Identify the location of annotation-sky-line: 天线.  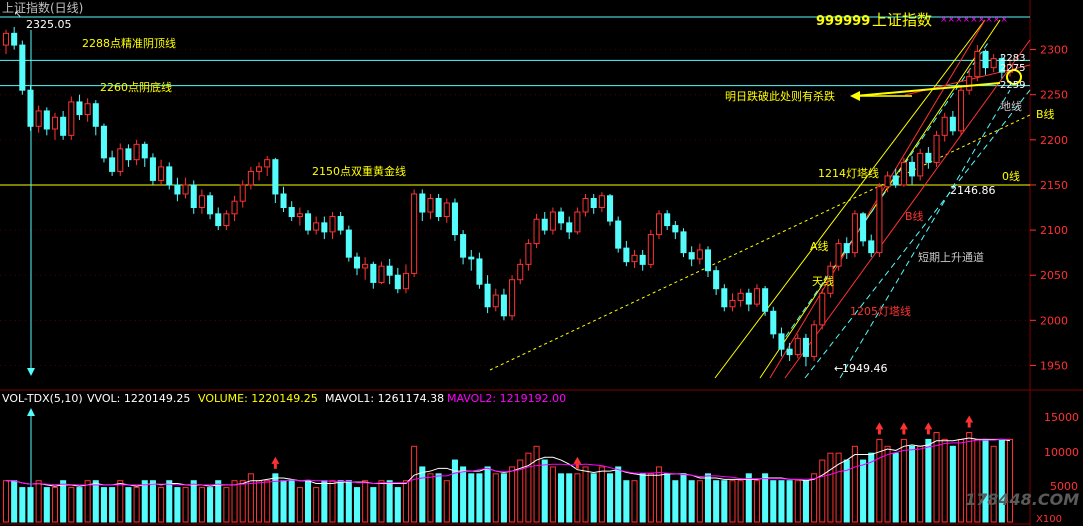
(823, 281).